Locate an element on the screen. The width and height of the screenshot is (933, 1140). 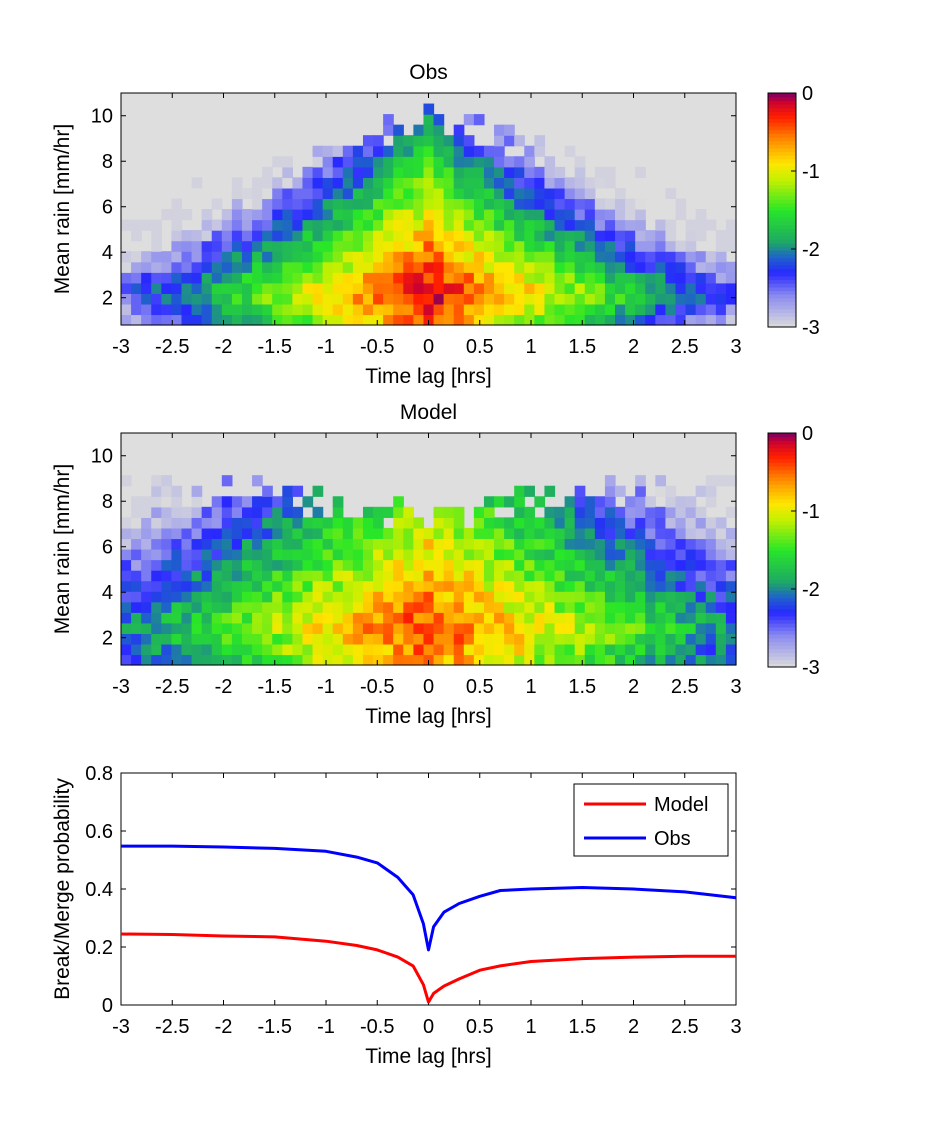
series-line-model is located at coordinates (428, 968).